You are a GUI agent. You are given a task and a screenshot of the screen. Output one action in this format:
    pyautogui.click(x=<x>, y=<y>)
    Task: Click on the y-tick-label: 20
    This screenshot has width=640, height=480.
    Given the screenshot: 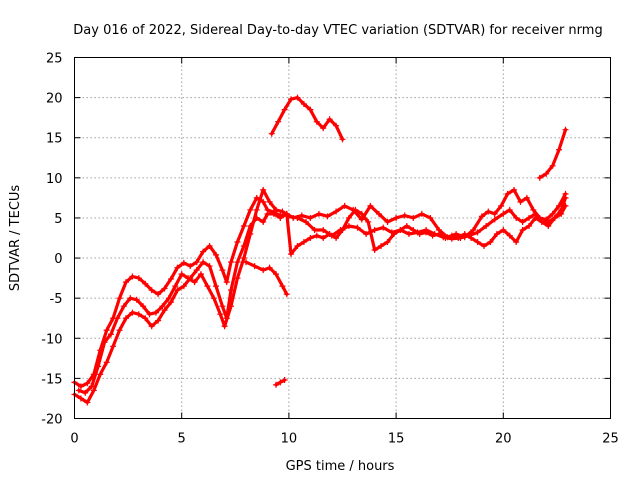 What is the action you would take?
    pyautogui.click(x=54, y=99)
    